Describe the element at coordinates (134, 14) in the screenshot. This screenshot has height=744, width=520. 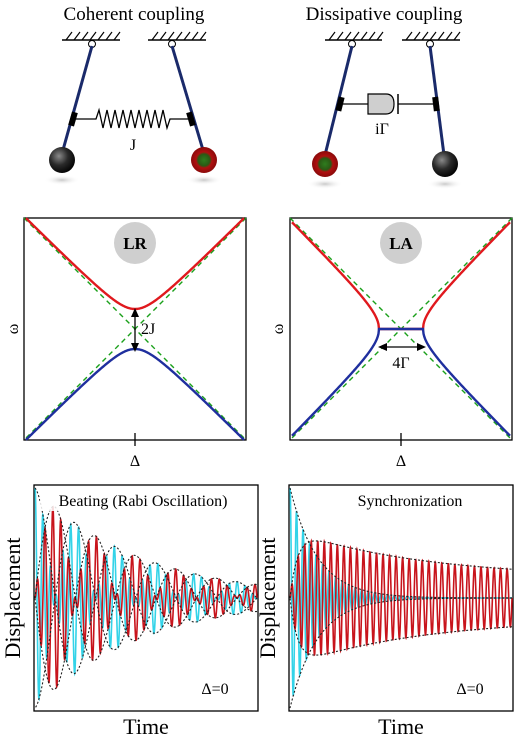
I see `coherent-title: Coherent coupling` at that location.